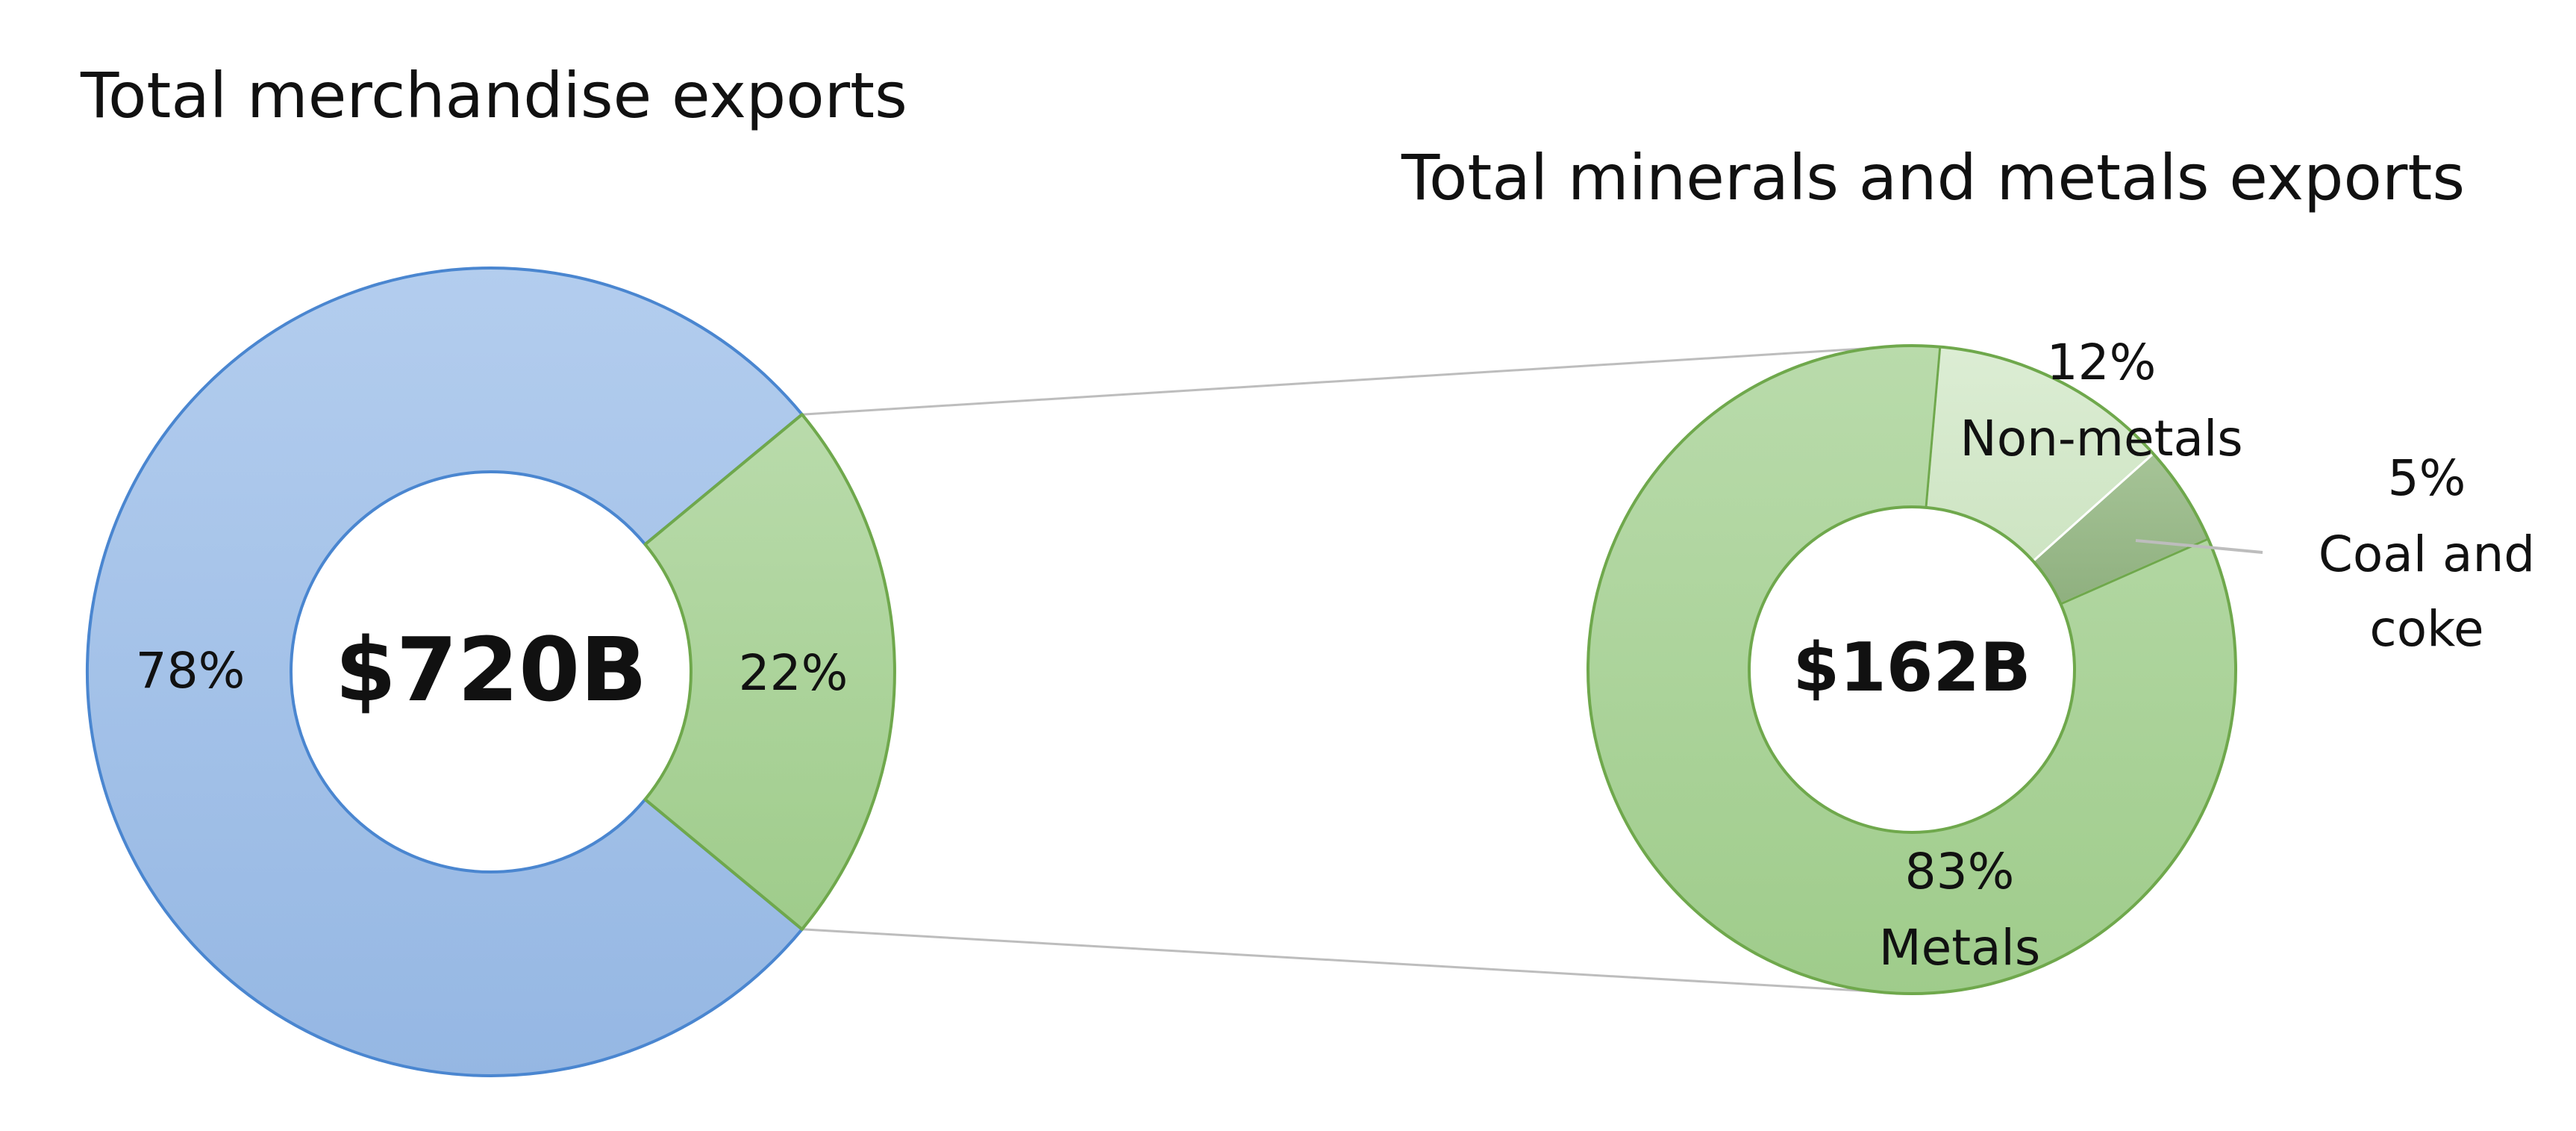 This screenshot has width=2576, height=1131. Describe the element at coordinates (1357, 380) in the screenshot. I see `connector-line-top` at that location.